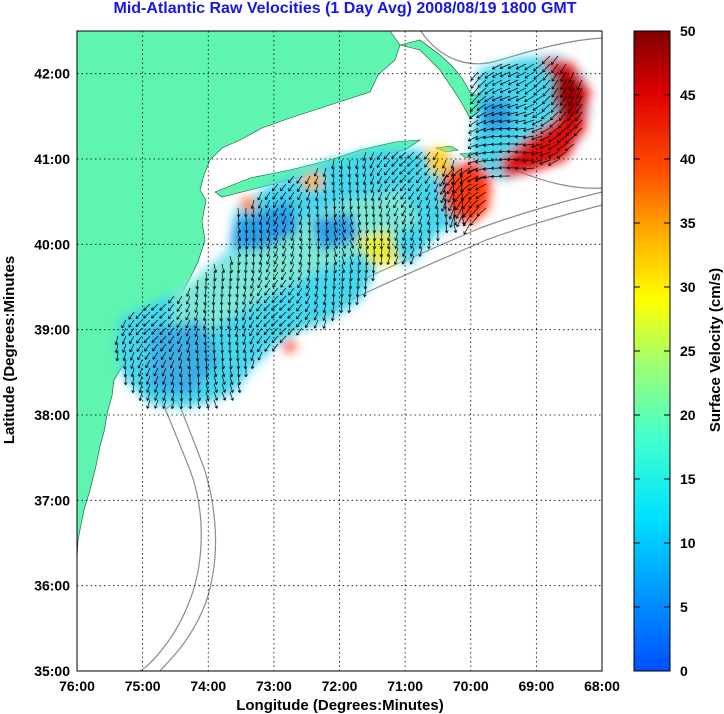 This screenshot has width=724, height=714. I want to click on latitude-tick-label: 39:00, so click(52, 330).